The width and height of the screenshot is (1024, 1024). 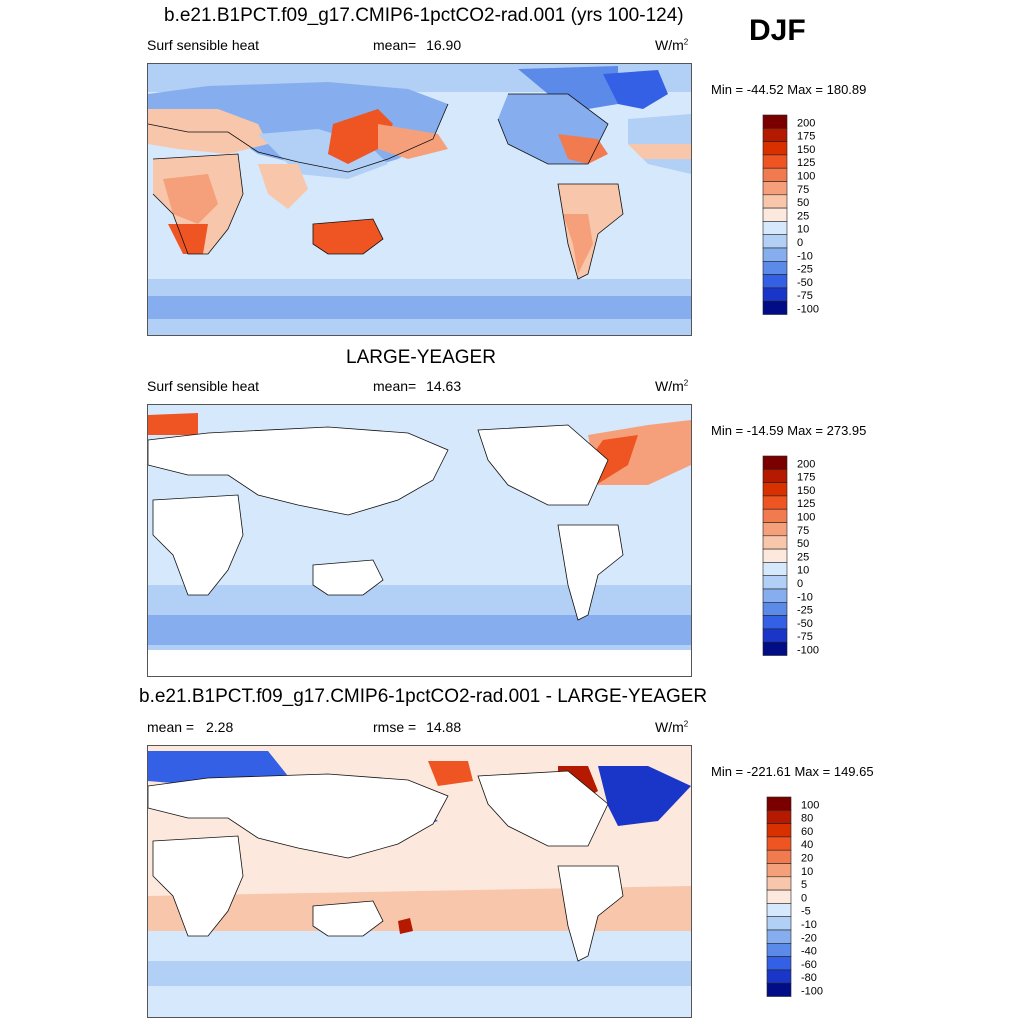 What do you see at coordinates (219, 727) in the screenshot?
I see `panel3-mean-value: 2.28` at bounding box center [219, 727].